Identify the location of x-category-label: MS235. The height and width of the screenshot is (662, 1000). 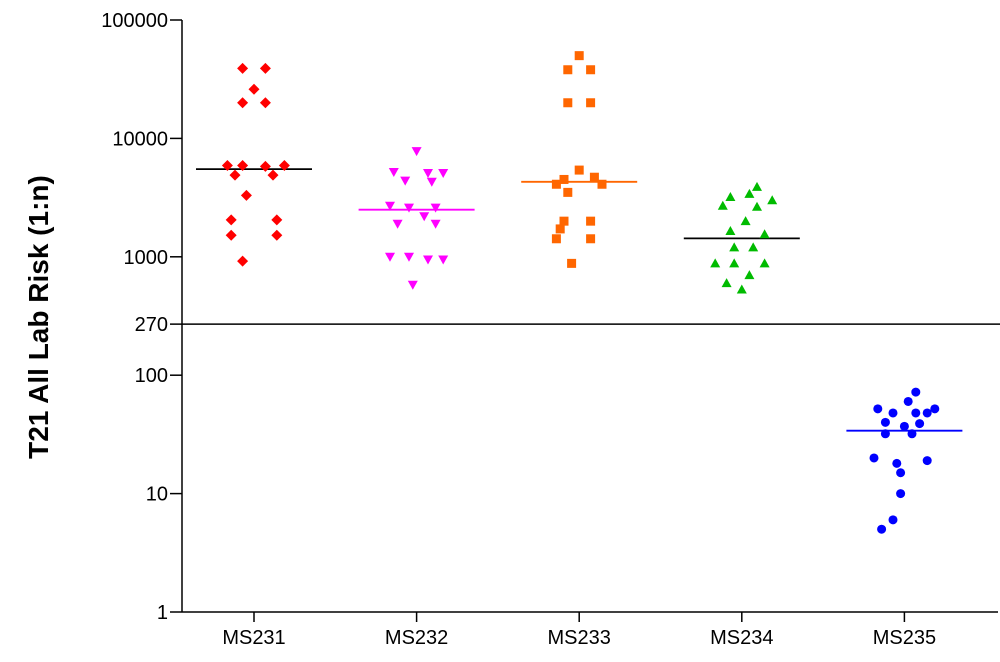
(904, 638).